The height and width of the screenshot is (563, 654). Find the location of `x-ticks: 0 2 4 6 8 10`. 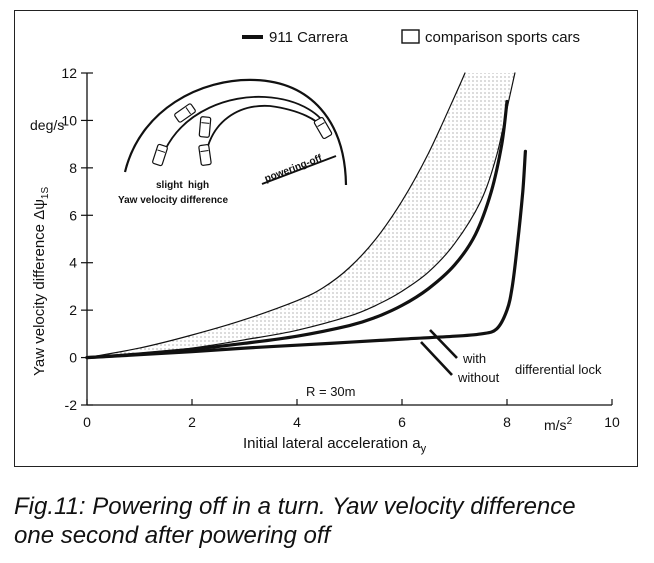

x-ticks: 0 2 4 6 8 10 is located at coordinates (351, 414).